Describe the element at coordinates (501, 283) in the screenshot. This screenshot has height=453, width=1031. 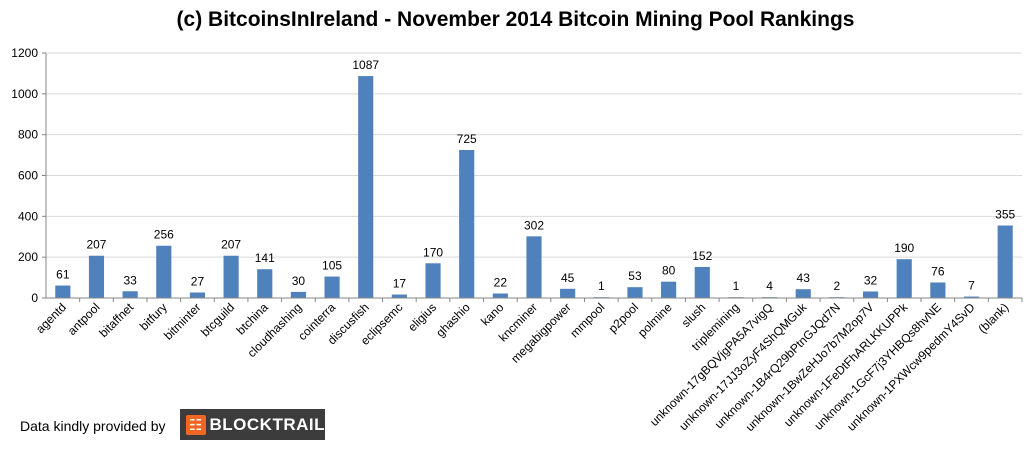
I see `data-label: 22` at that location.